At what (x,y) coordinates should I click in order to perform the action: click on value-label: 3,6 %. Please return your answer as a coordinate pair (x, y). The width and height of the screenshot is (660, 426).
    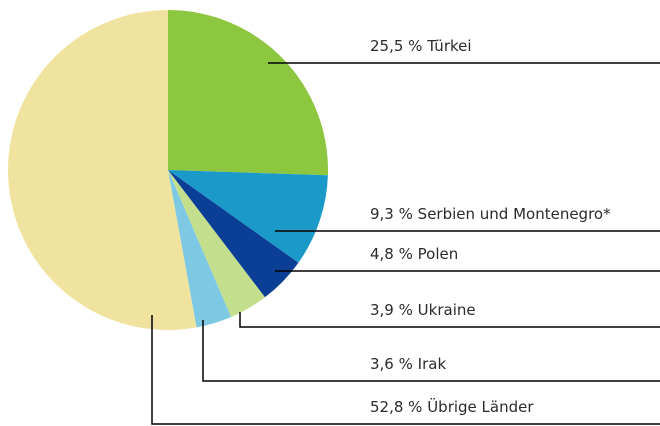
    Looking at the image, I should click on (391, 364).